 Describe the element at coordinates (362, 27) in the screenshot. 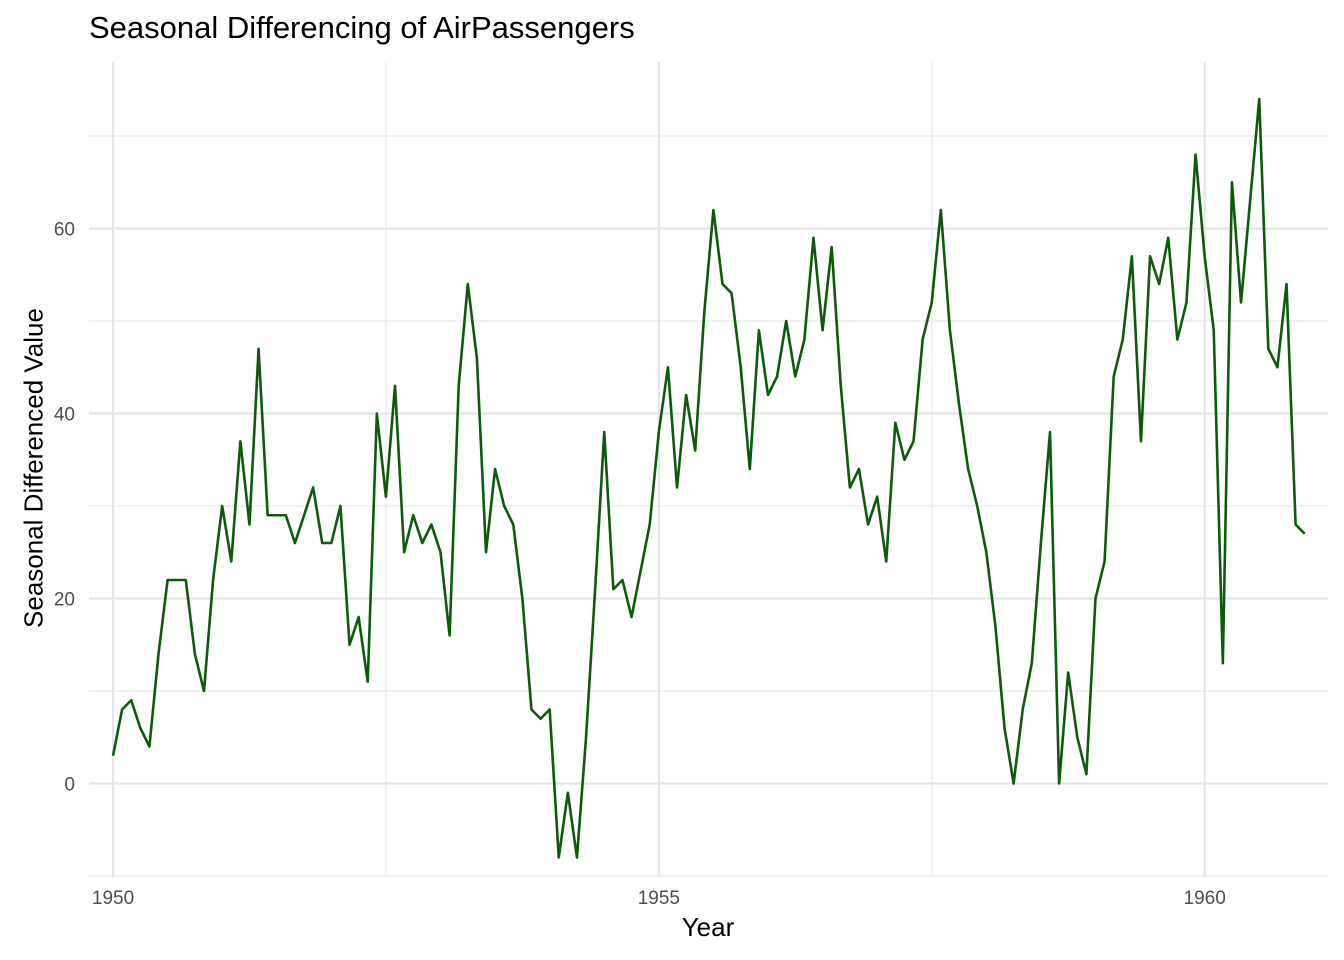

I see `chart-title: Seasonal Differencing of AirPassengers` at that location.